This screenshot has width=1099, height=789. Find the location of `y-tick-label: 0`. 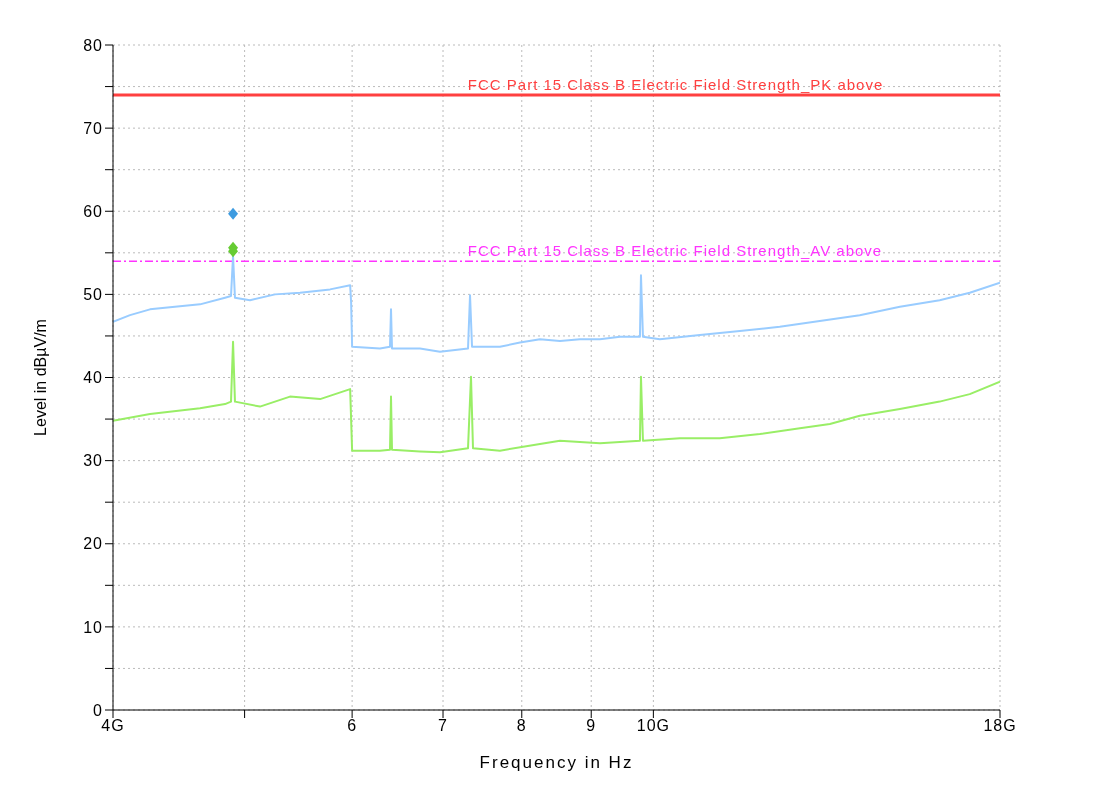

y-tick-label: 0 is located at coordinates (98, 710).